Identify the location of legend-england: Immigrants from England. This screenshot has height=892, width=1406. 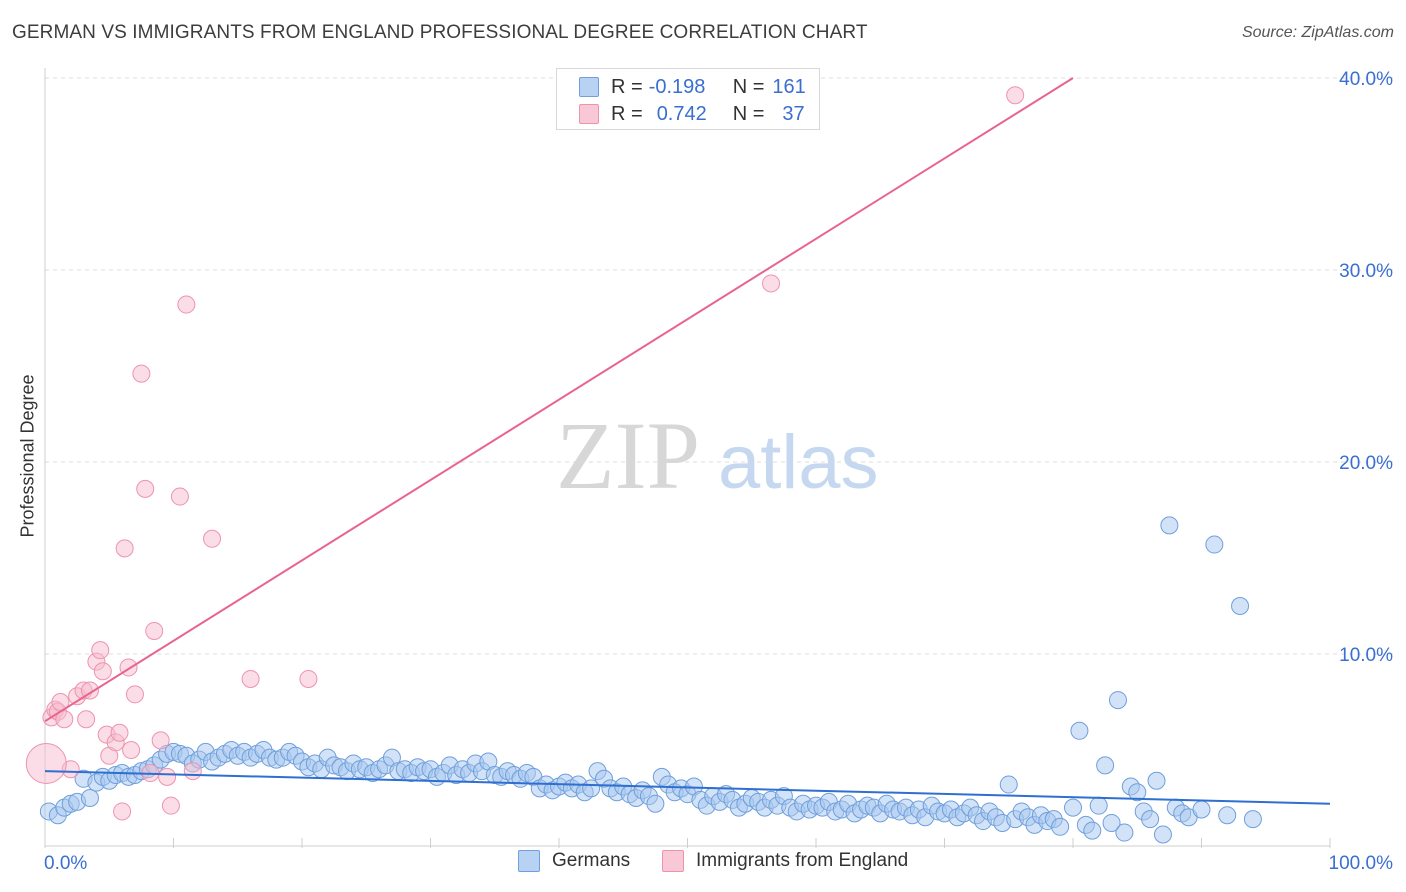
(785, 861).